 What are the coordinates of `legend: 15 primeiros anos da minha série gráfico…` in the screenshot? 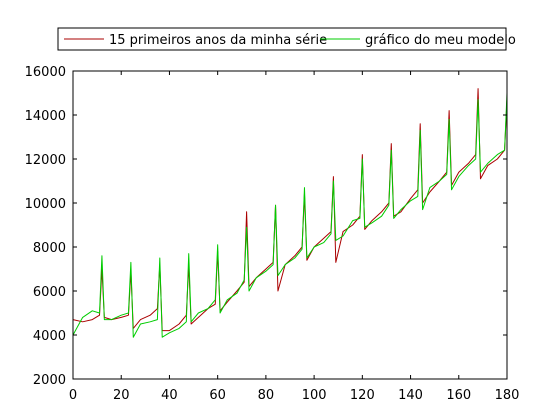 It's located at (286, 39).